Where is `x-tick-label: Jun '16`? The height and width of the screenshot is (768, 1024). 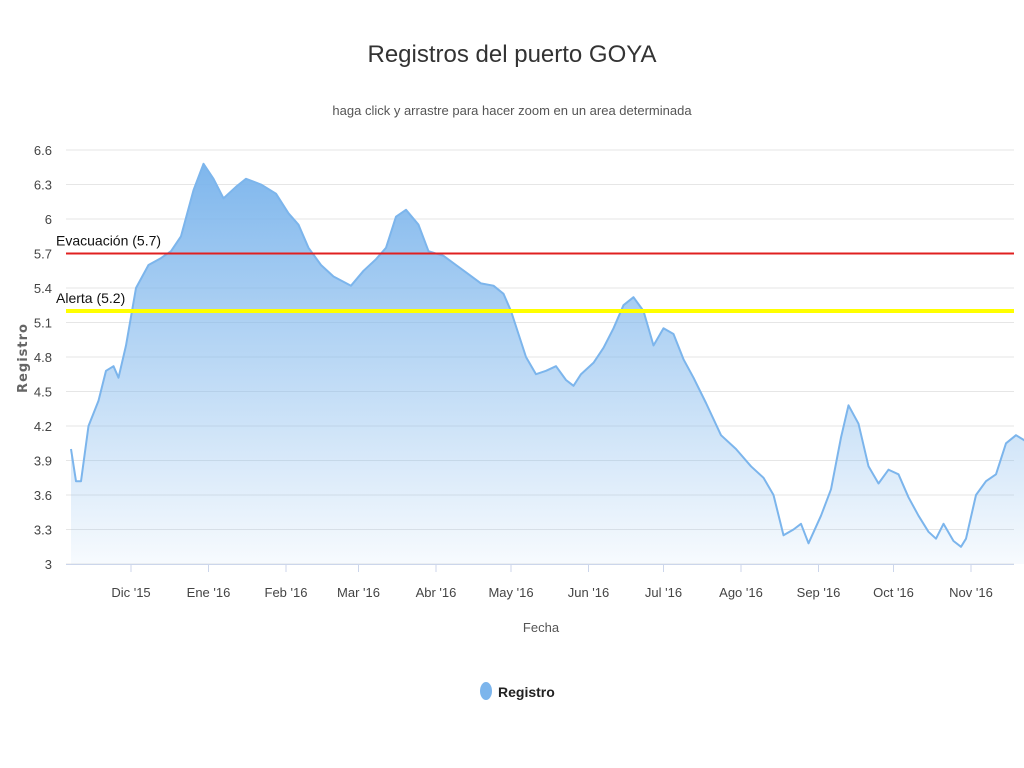 x-tick-label: Jun '16 is located at coordinates (589, 592).